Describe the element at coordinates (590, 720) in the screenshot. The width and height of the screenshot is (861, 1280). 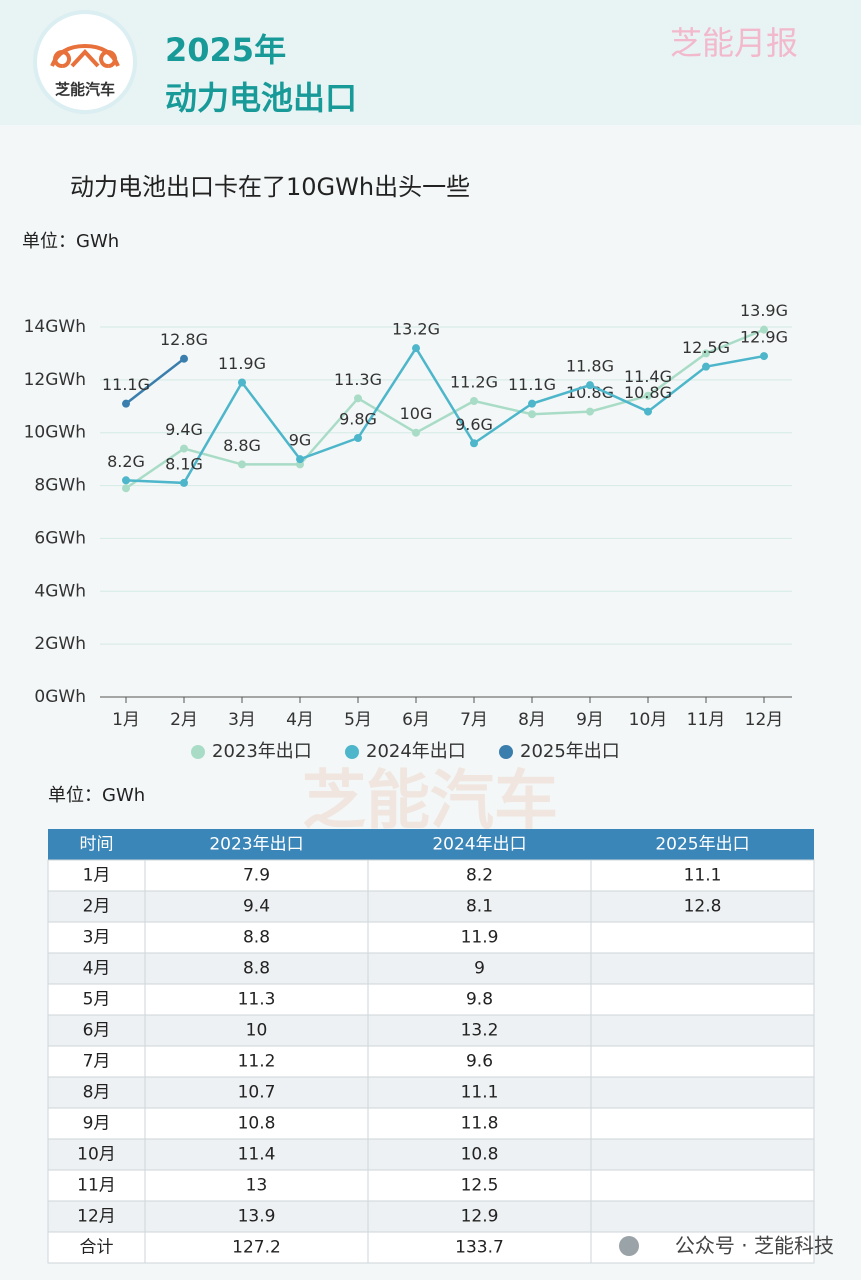
I see `x-tick-label: 9月` at that location.